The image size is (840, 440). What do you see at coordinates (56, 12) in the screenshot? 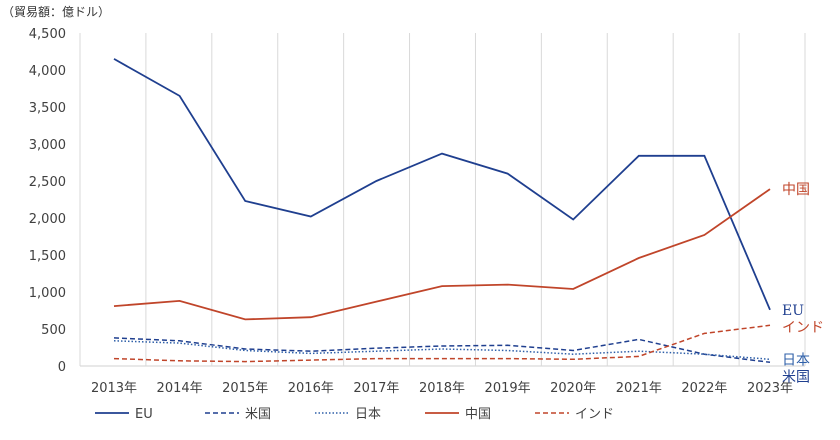
I see `unit-label: （貿易額：億ドル）` at bounding box center [56, 12].